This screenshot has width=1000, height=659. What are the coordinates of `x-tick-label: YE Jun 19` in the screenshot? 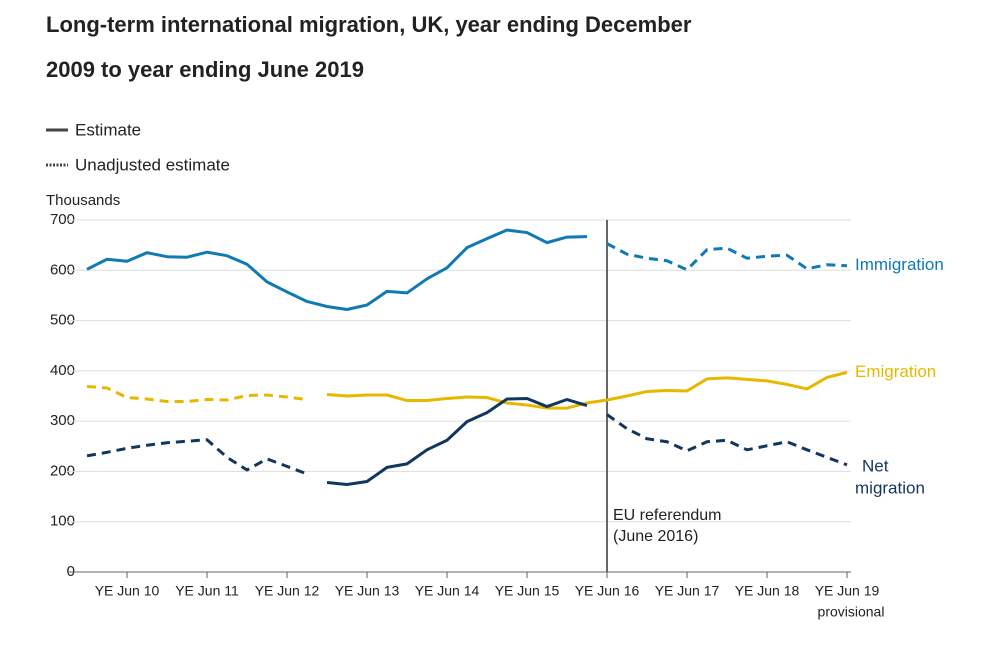 It's located at (847, 591).